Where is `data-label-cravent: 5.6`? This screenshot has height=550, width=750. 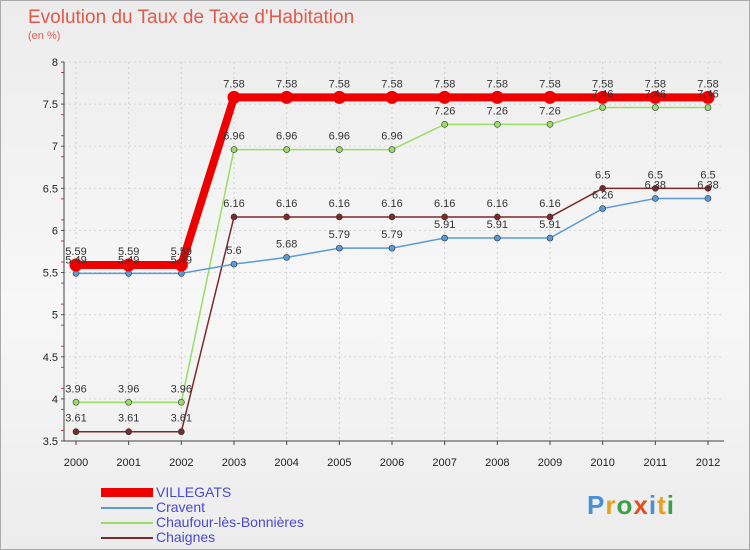 data-label-cravent: 5.6 is located at coordinates (233, 251).